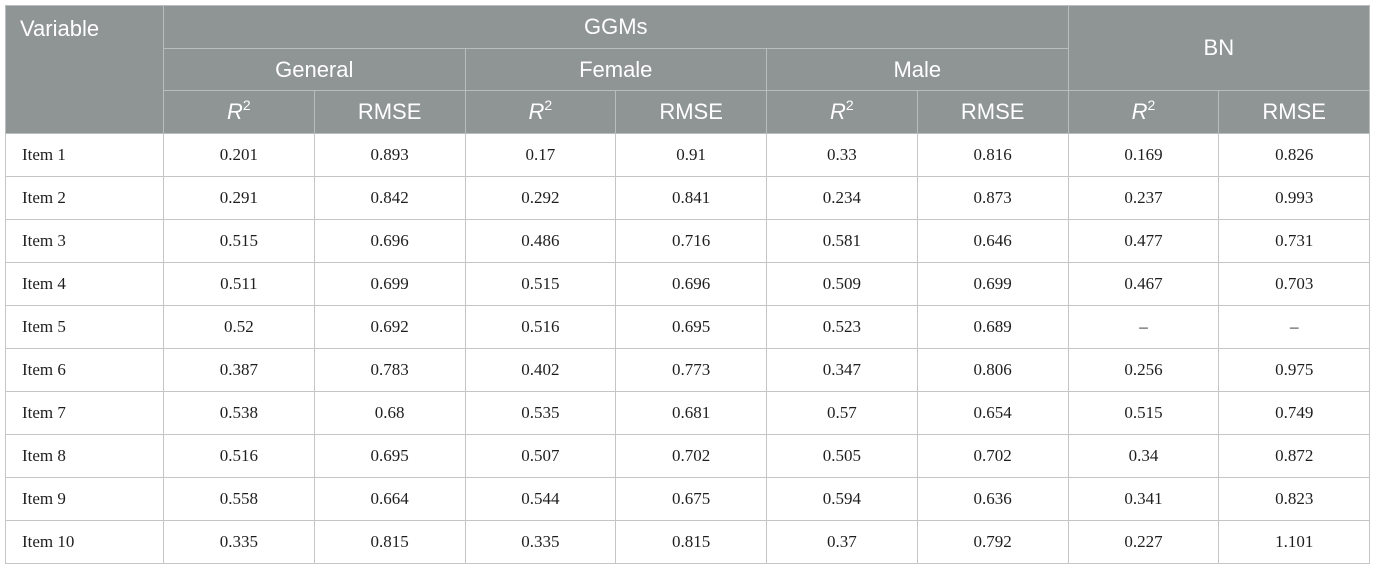  What do you see at coordinates (616, 27) in the screenshot?
I see `ggms-header: GGMs` at bounding box center [616, 27].